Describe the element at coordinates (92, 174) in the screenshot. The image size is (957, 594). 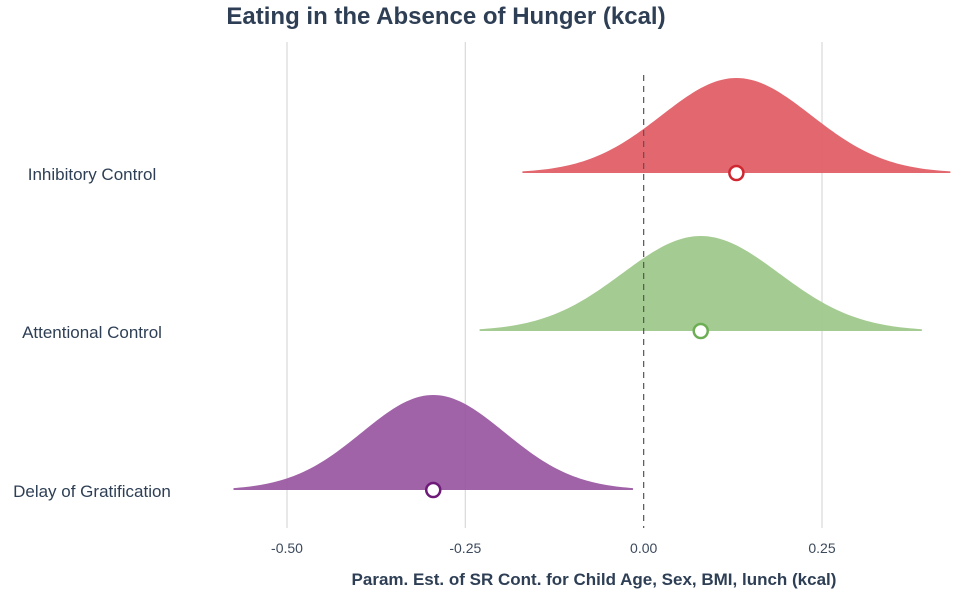
I see `category-label: Inhibitory Control` at that location.